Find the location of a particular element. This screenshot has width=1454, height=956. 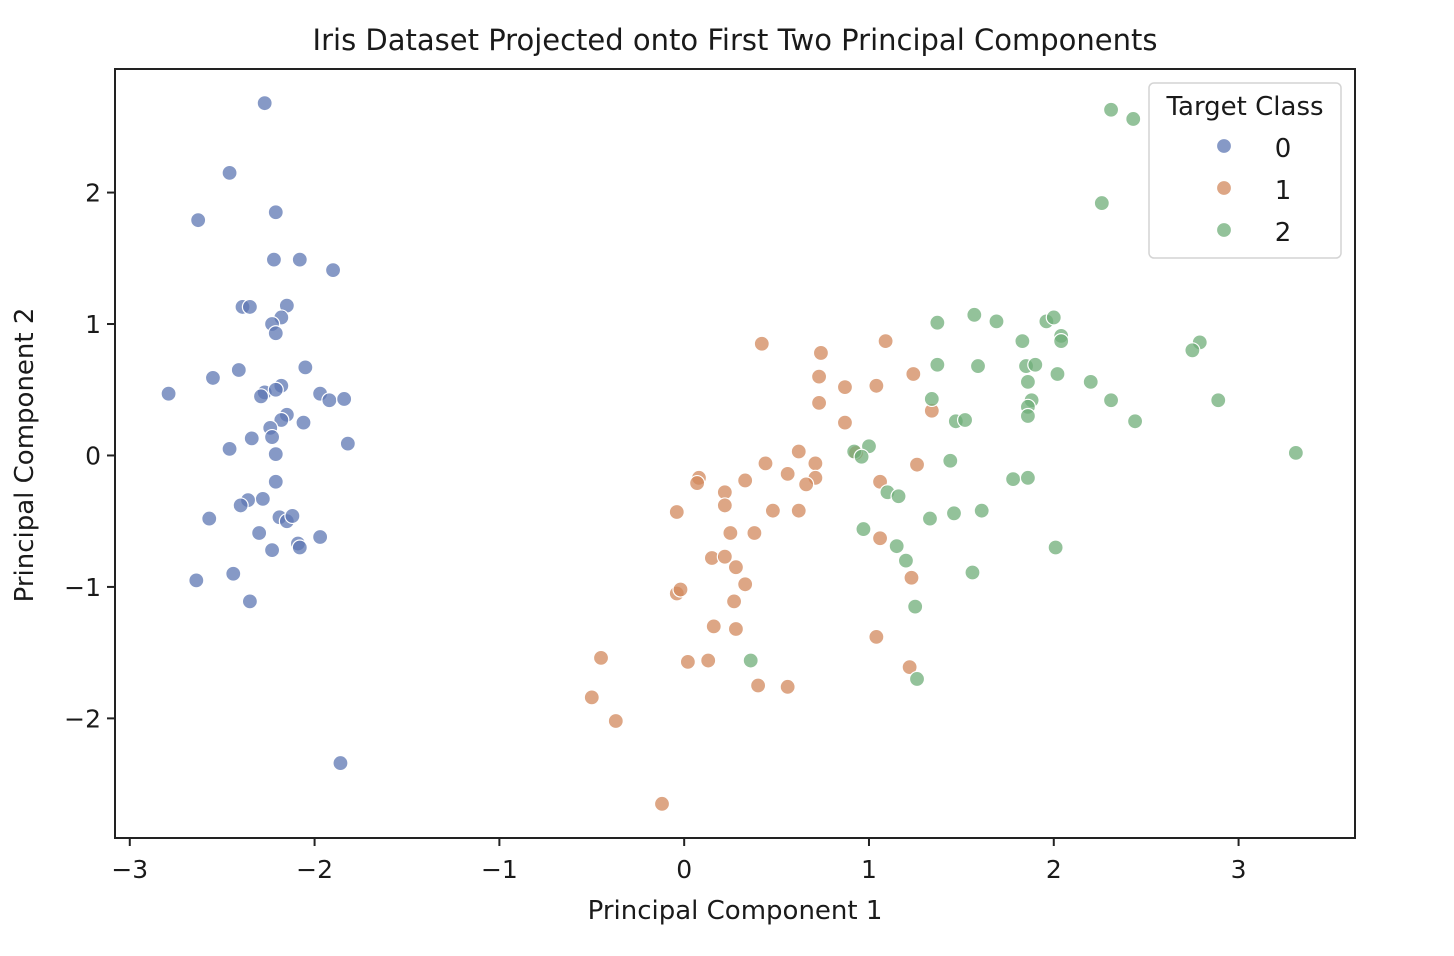

legend: Target Class 0 1 2 is located at coordinates (1245, 170).